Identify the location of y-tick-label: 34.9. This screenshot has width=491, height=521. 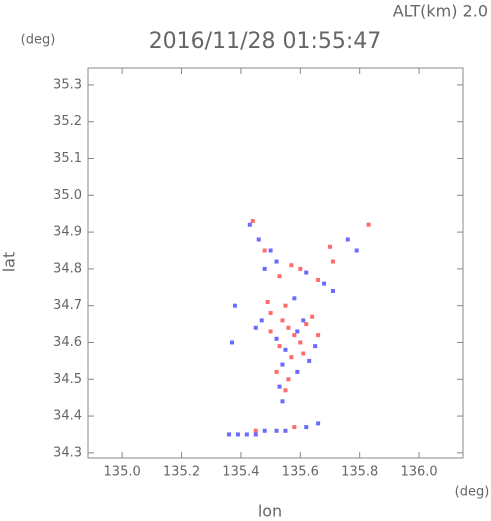
(67, 232).